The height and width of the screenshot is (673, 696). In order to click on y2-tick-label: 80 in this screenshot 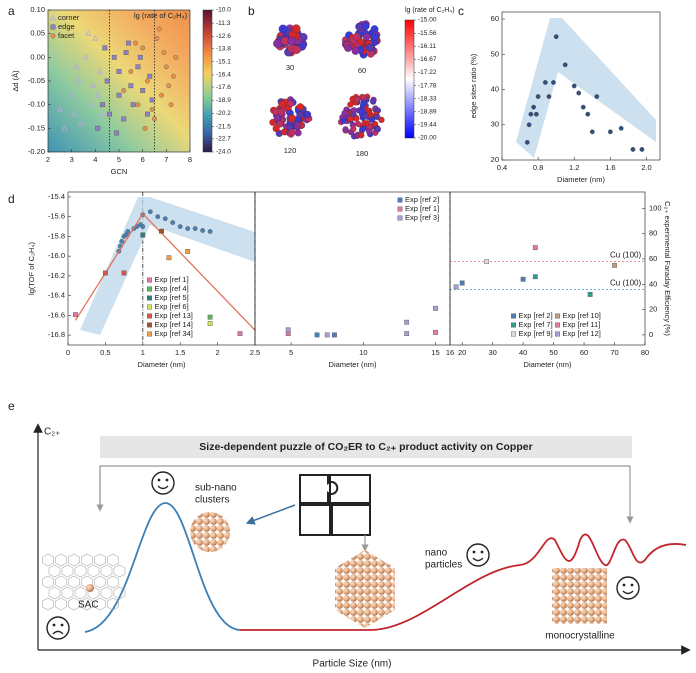, I will do `click(653, 233)`.